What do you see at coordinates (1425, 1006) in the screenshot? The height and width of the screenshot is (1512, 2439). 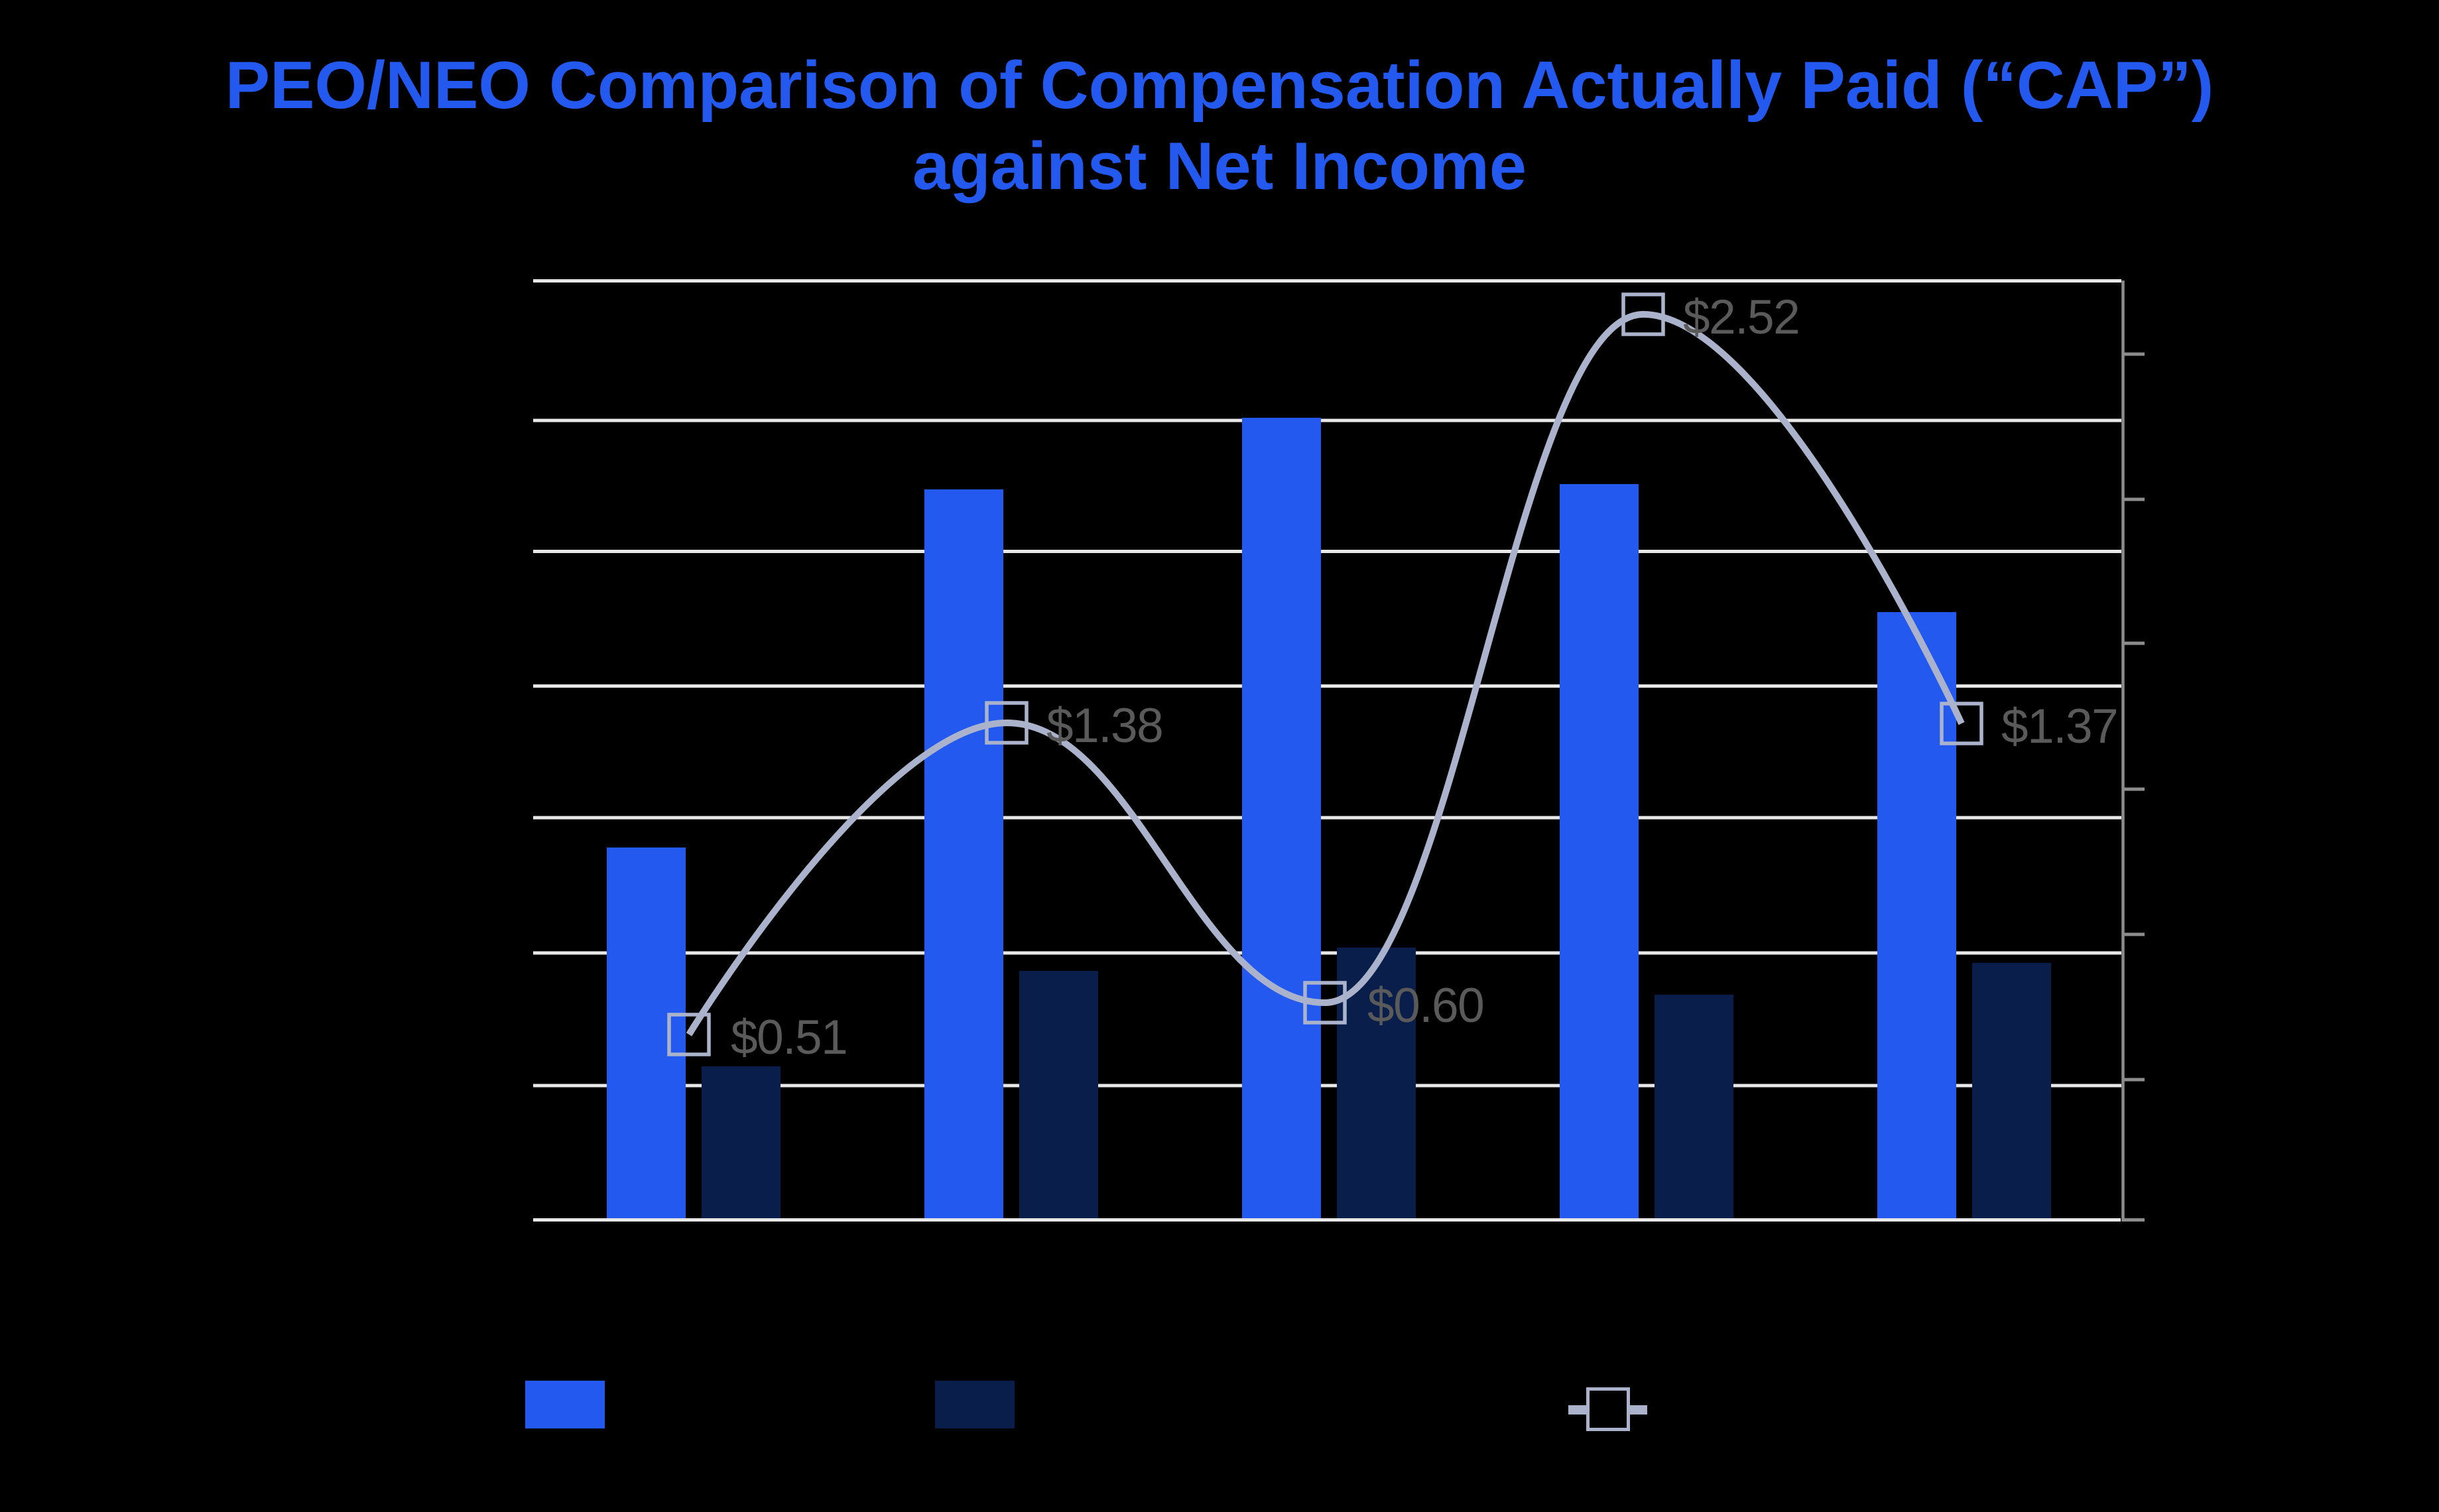 I see `svg-text: $0.60` at bounding box center [1425, 1006].